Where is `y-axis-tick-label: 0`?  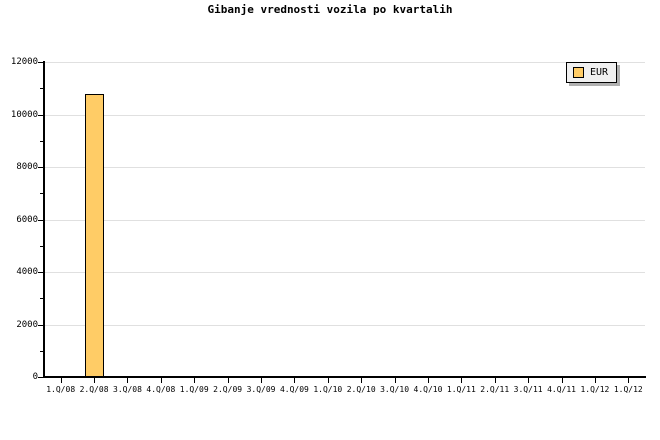 y-axis-tick-label: 0 is located at coordinates (35, 377).